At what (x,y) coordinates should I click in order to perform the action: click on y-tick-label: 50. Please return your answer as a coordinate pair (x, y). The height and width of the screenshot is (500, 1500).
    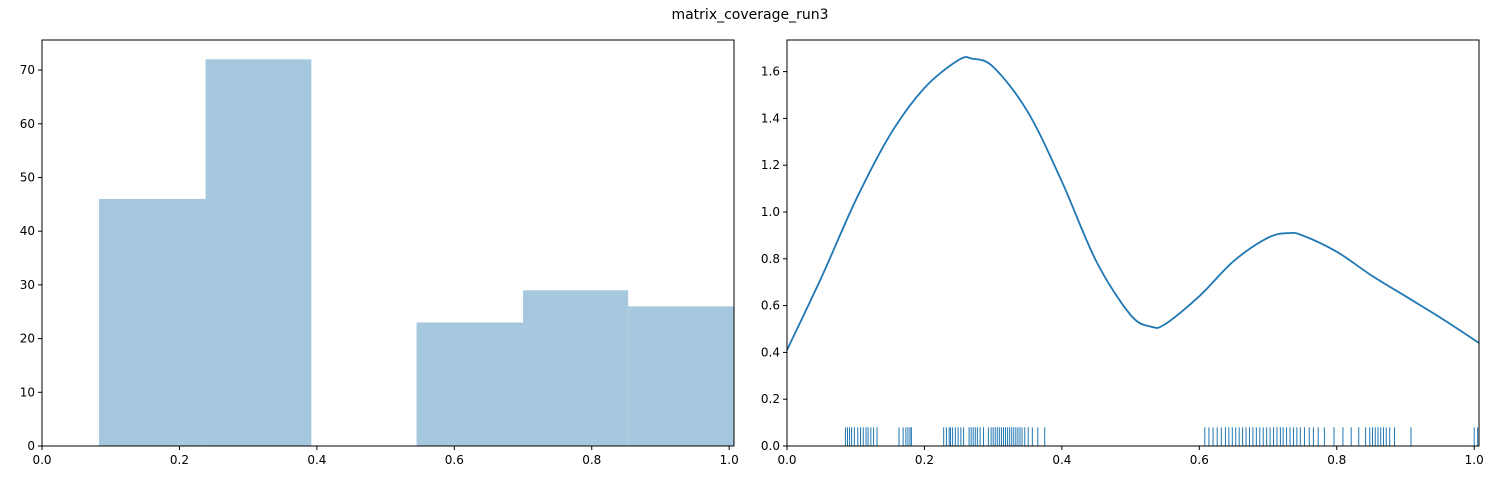
    Looking at the image, I should click on (27, 177).